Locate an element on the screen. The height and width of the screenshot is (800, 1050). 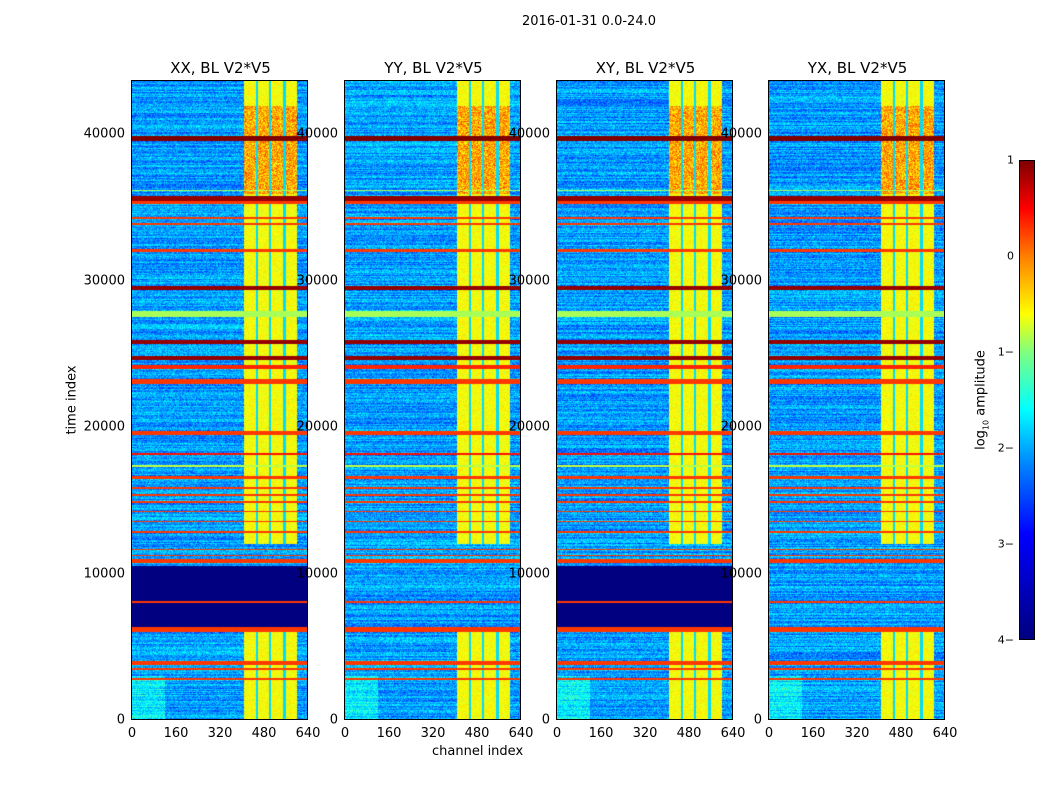
panel-title: XY, BL V2*V5 is located at coordinates (645, 68).